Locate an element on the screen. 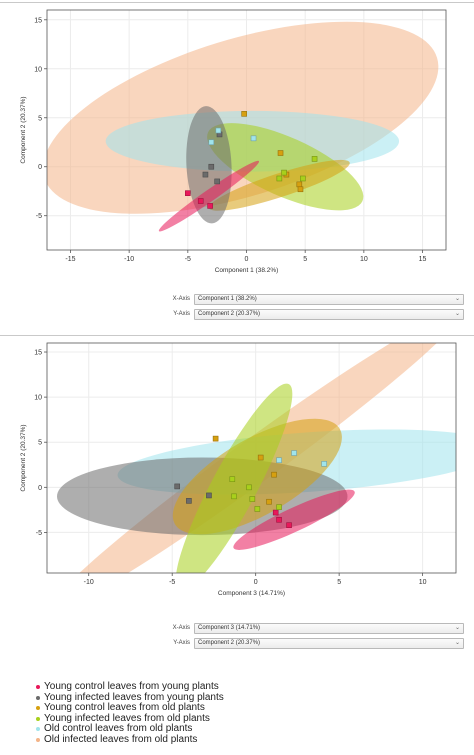 This screenshot has width=474, height=755. x-axis-selector-row: X-Axis Component 1 (38.2%) ⌄ is located at coordinates (237, 299).